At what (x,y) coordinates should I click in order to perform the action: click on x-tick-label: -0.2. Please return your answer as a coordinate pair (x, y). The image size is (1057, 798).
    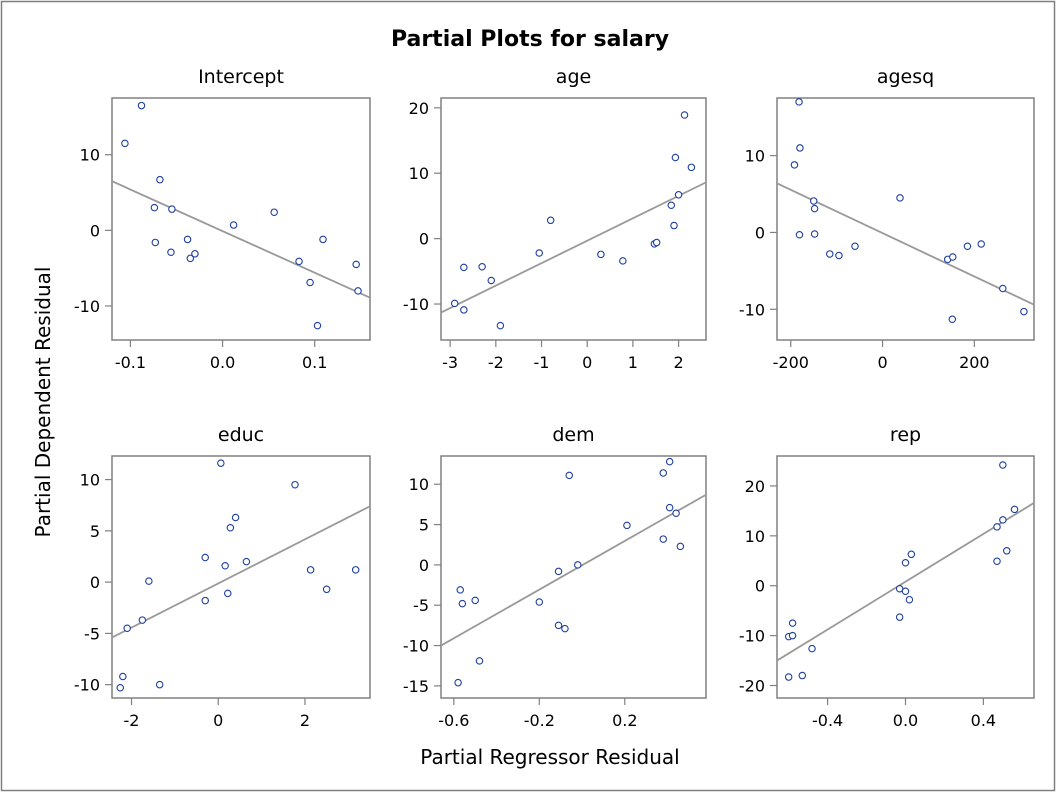
    Looking at the image, I should click on (539, 720).